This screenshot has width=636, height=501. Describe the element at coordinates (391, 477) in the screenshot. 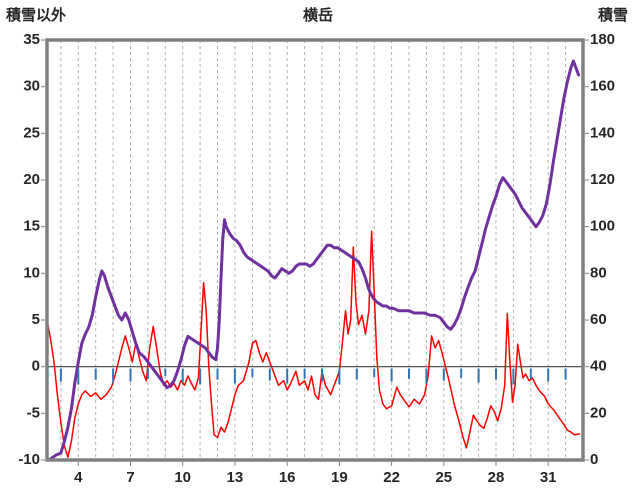

I see `x-axis-tick-label: 22` at that location.